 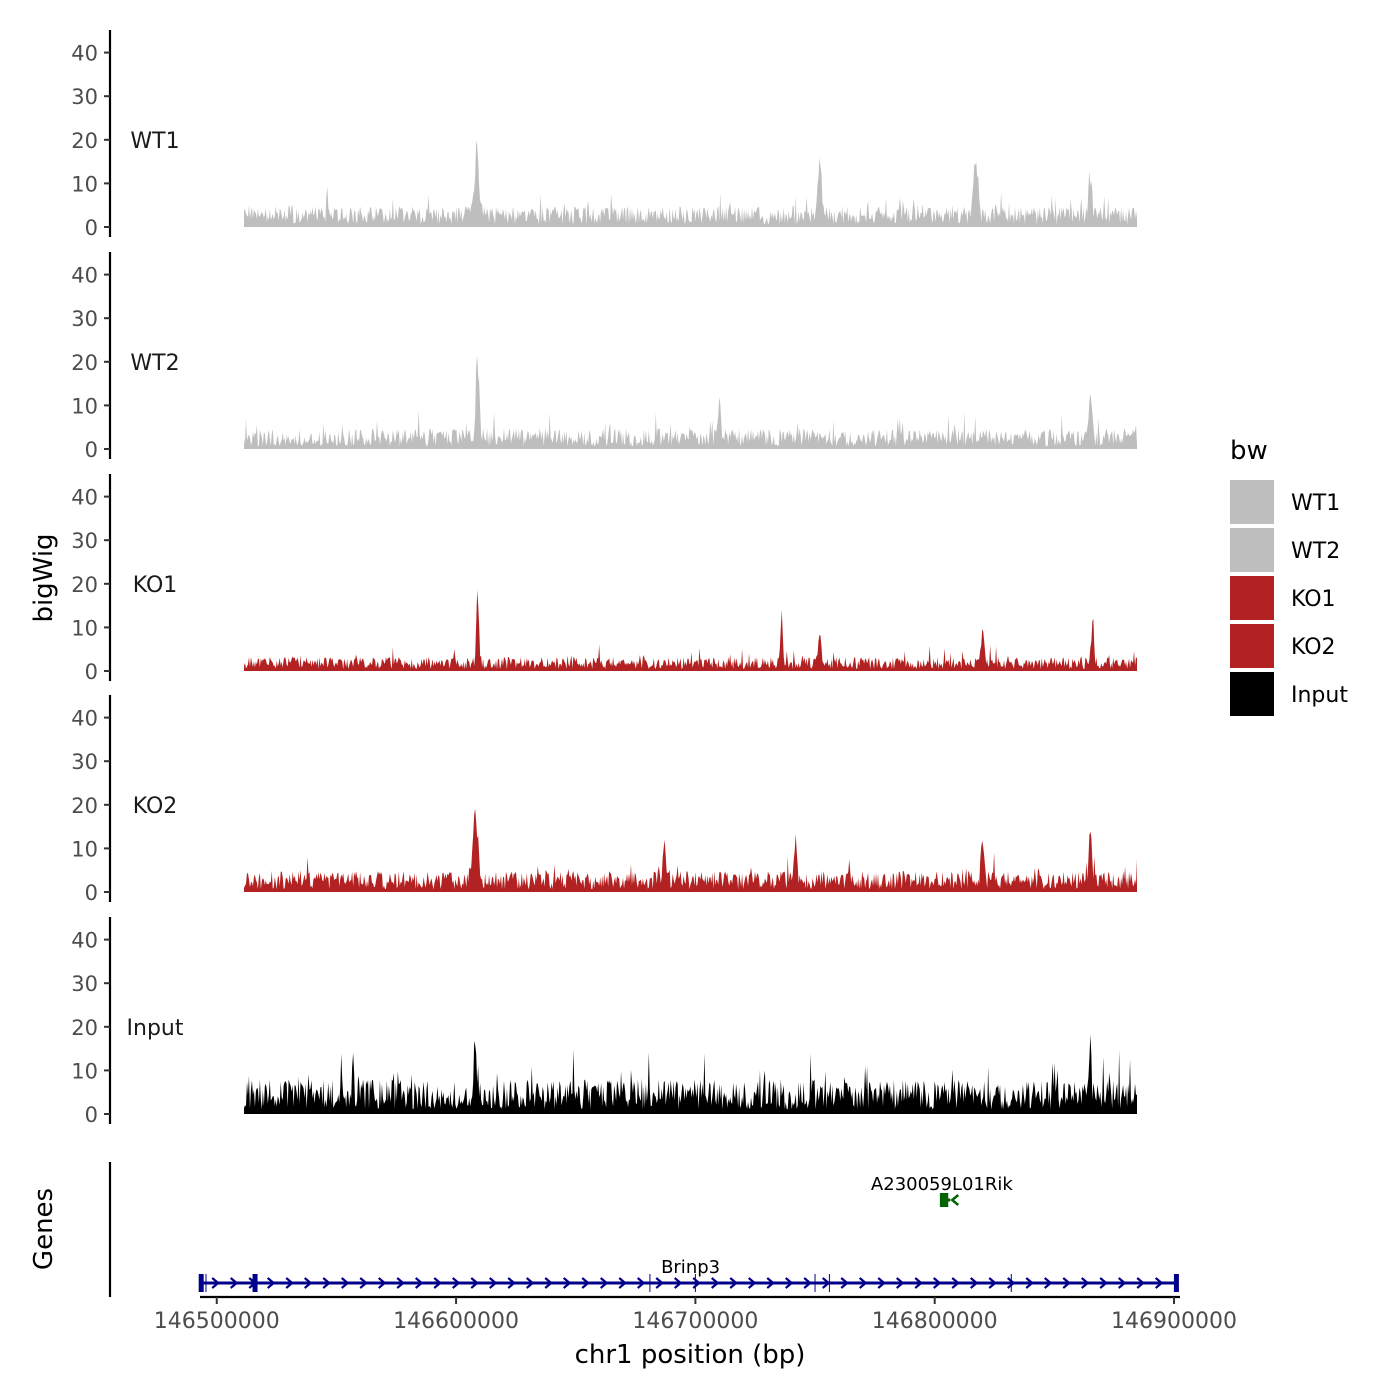 I want to click on track-wt2: 0 10 20 30 40 WT2, so click(x=604, y=357).